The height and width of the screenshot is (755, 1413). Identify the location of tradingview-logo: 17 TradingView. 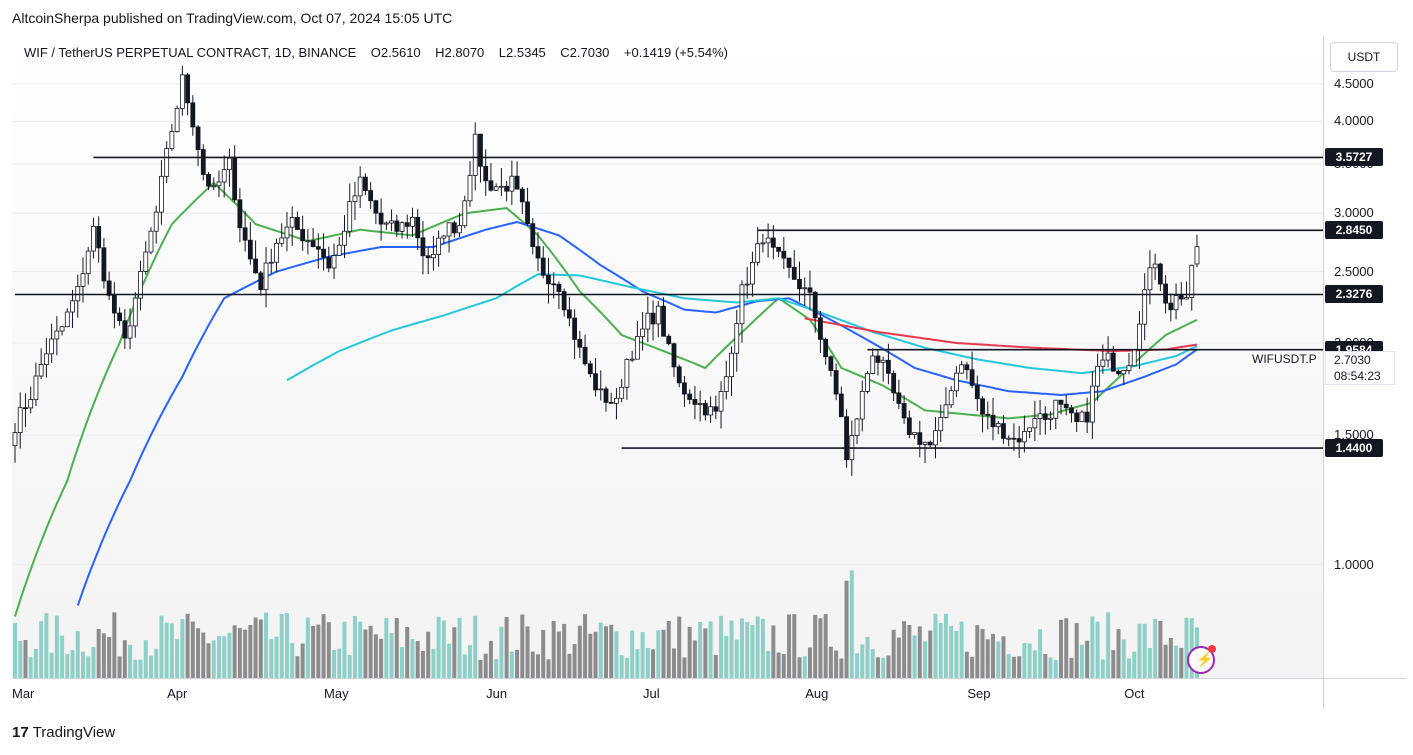
(63, 732).